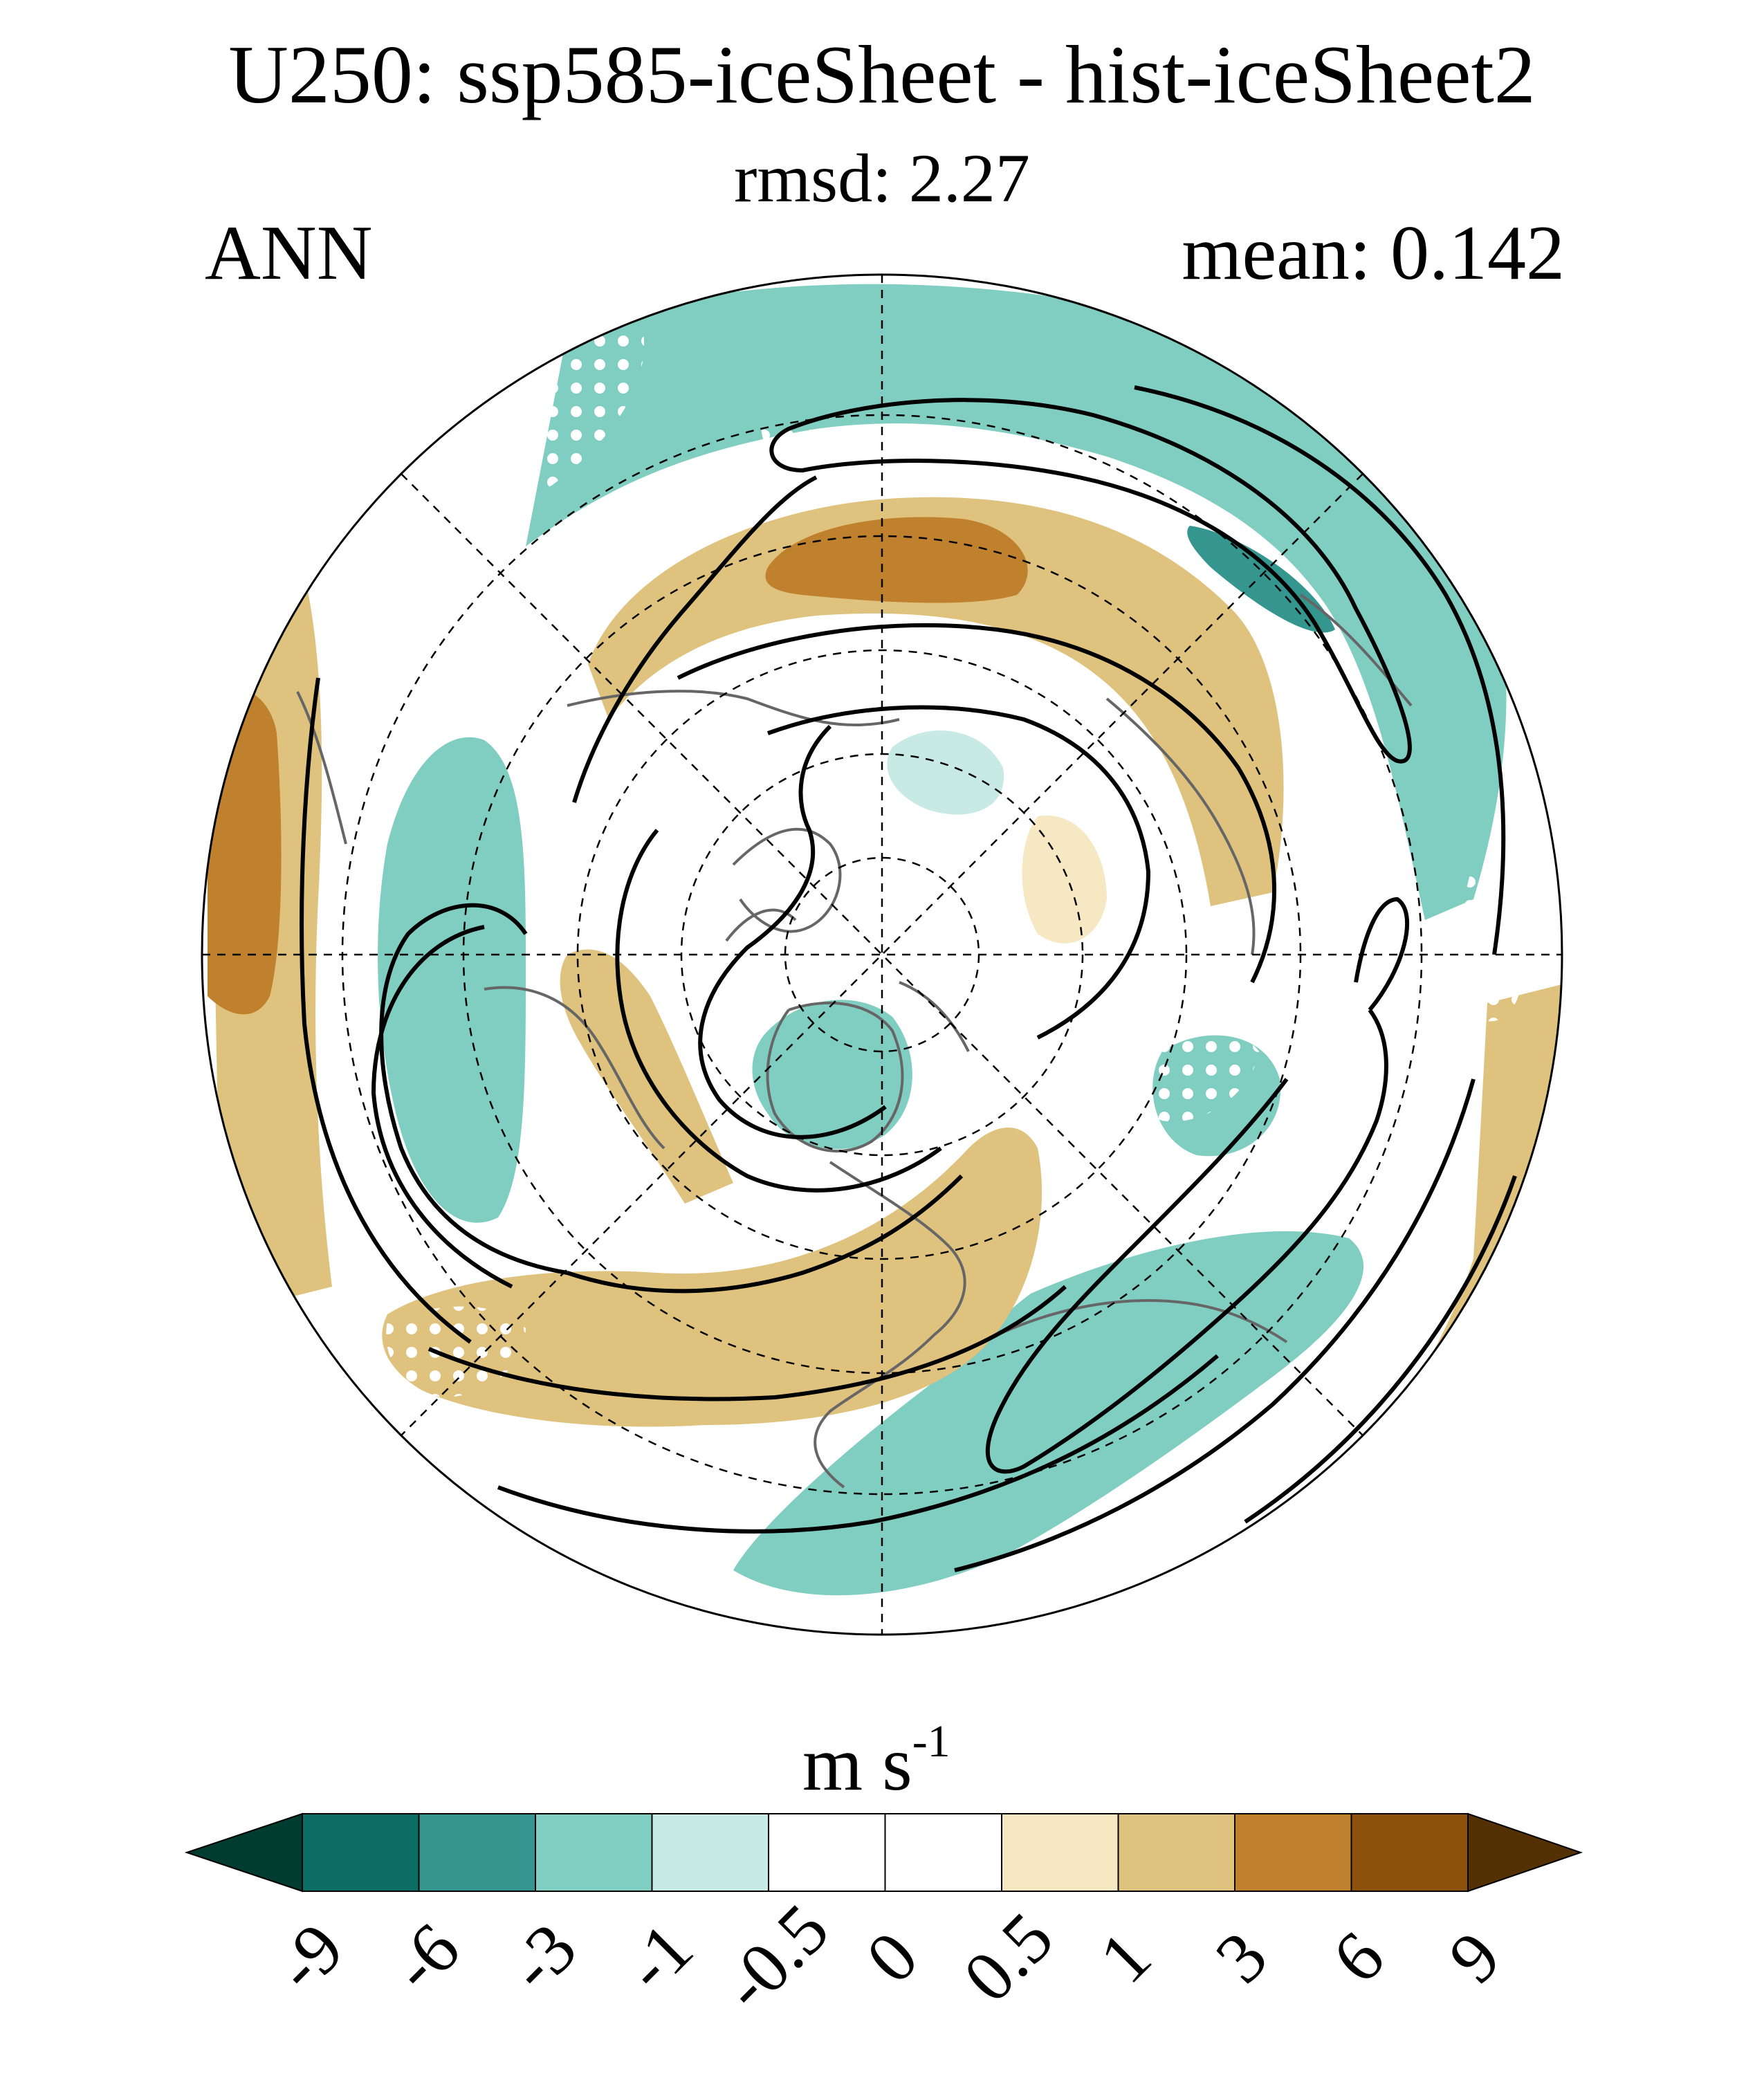 Image resolution: width=1764 pixels, height=2078 pixels. What do you see at coordinates (936, 701) in the screenshot?
I see `anomaly-tan-eurasia` at bounding box center [936, 701].